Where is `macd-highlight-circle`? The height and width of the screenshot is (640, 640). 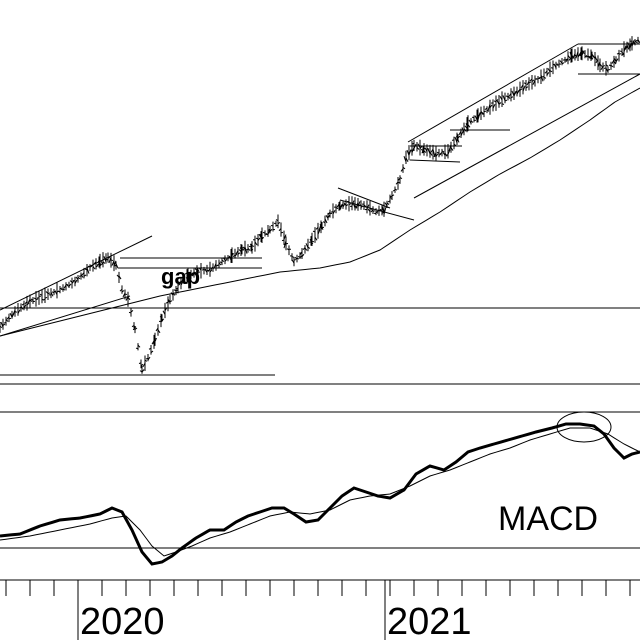
macd-highlight-circle is located at coordinates (584, 427).